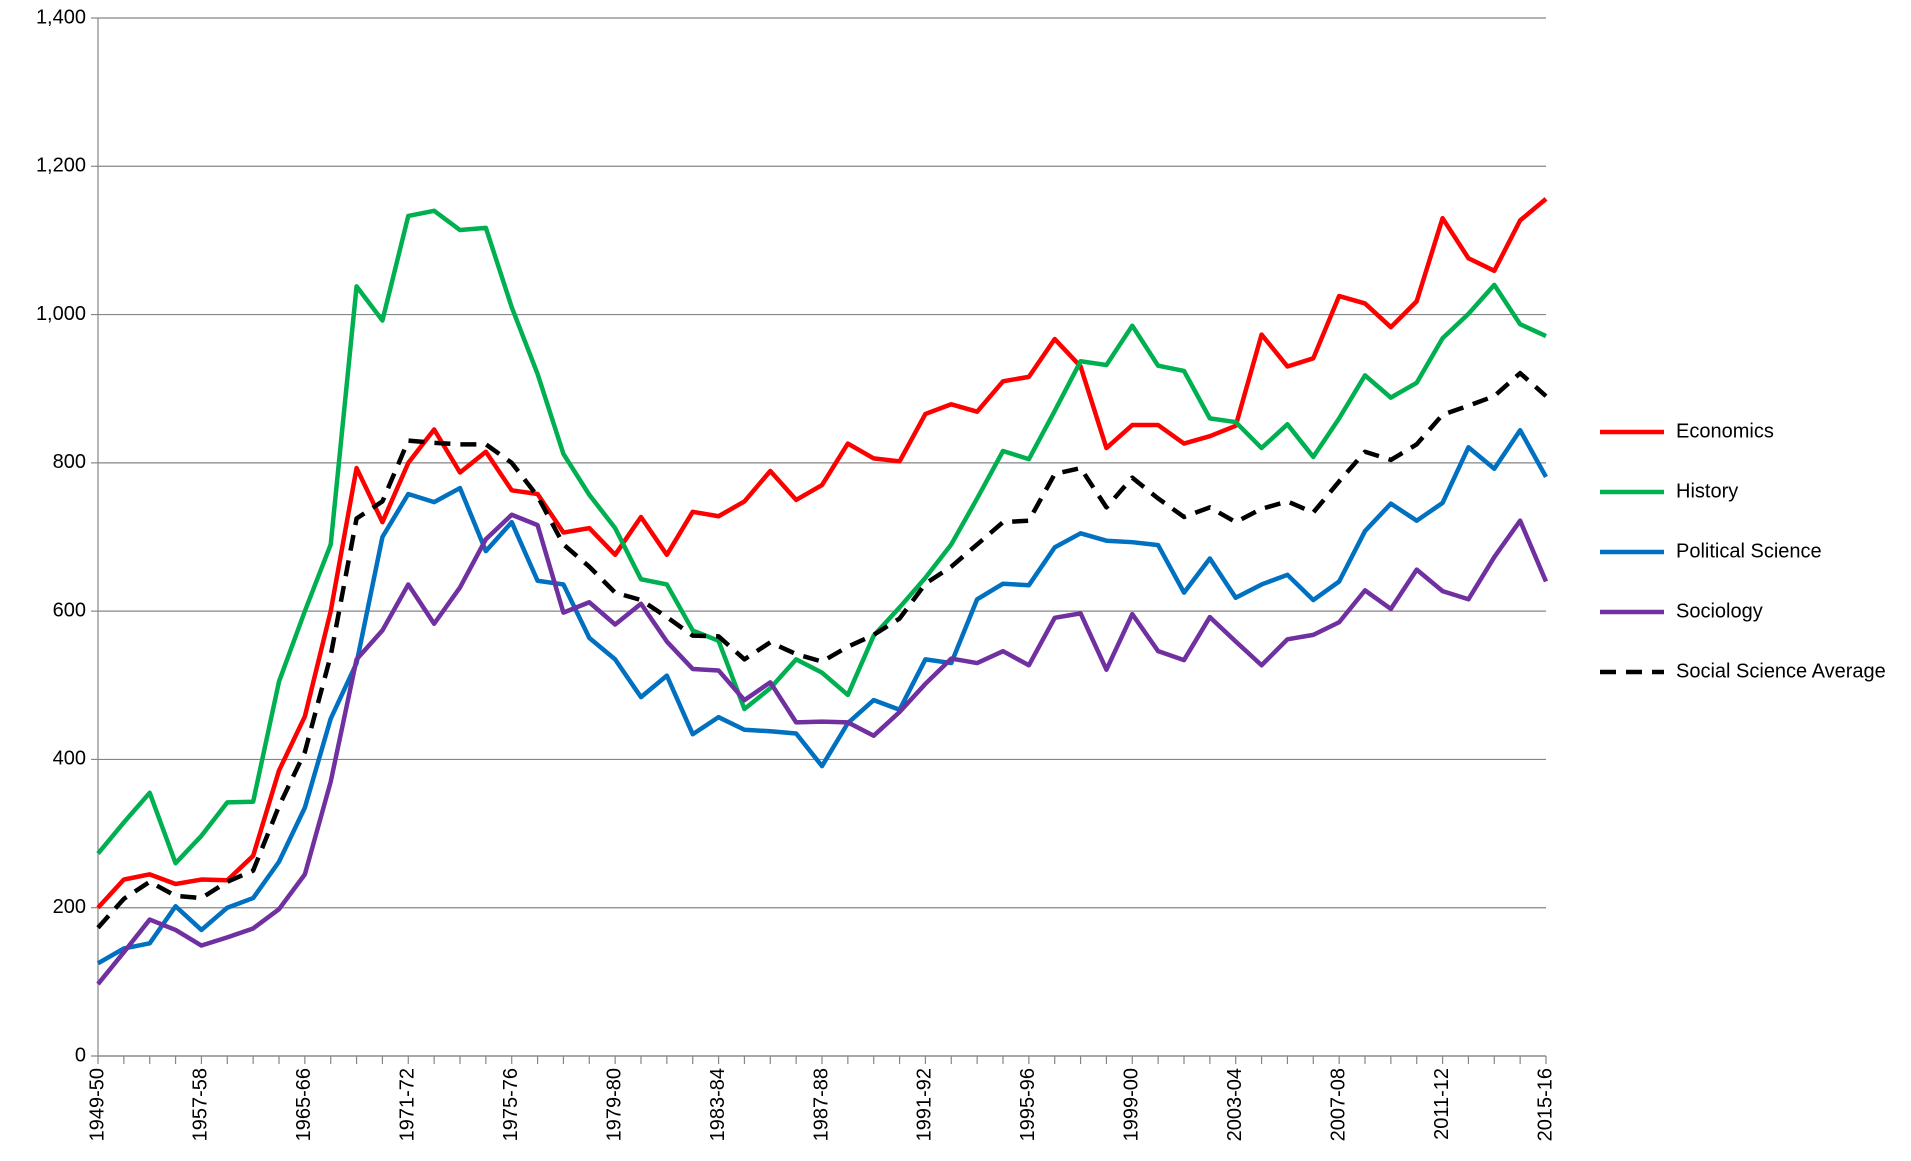 This screenshot has width=1911, height=1161. I want to click on x-tick-label: 1979-80, so click(614, 1104).